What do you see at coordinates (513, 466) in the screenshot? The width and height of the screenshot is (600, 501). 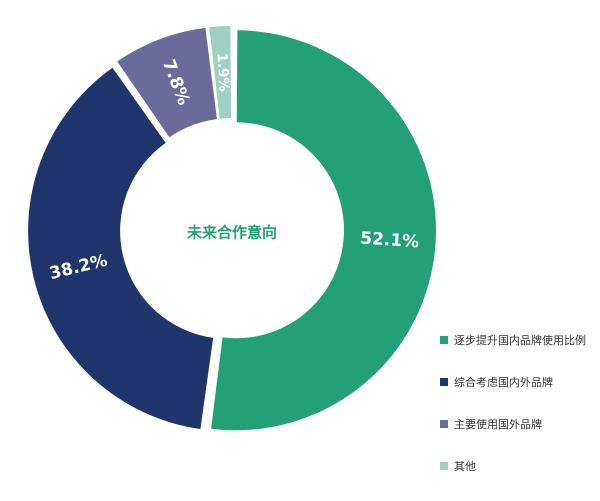 I see `legend-item-4: 其他` at bounding box center [513, 466].